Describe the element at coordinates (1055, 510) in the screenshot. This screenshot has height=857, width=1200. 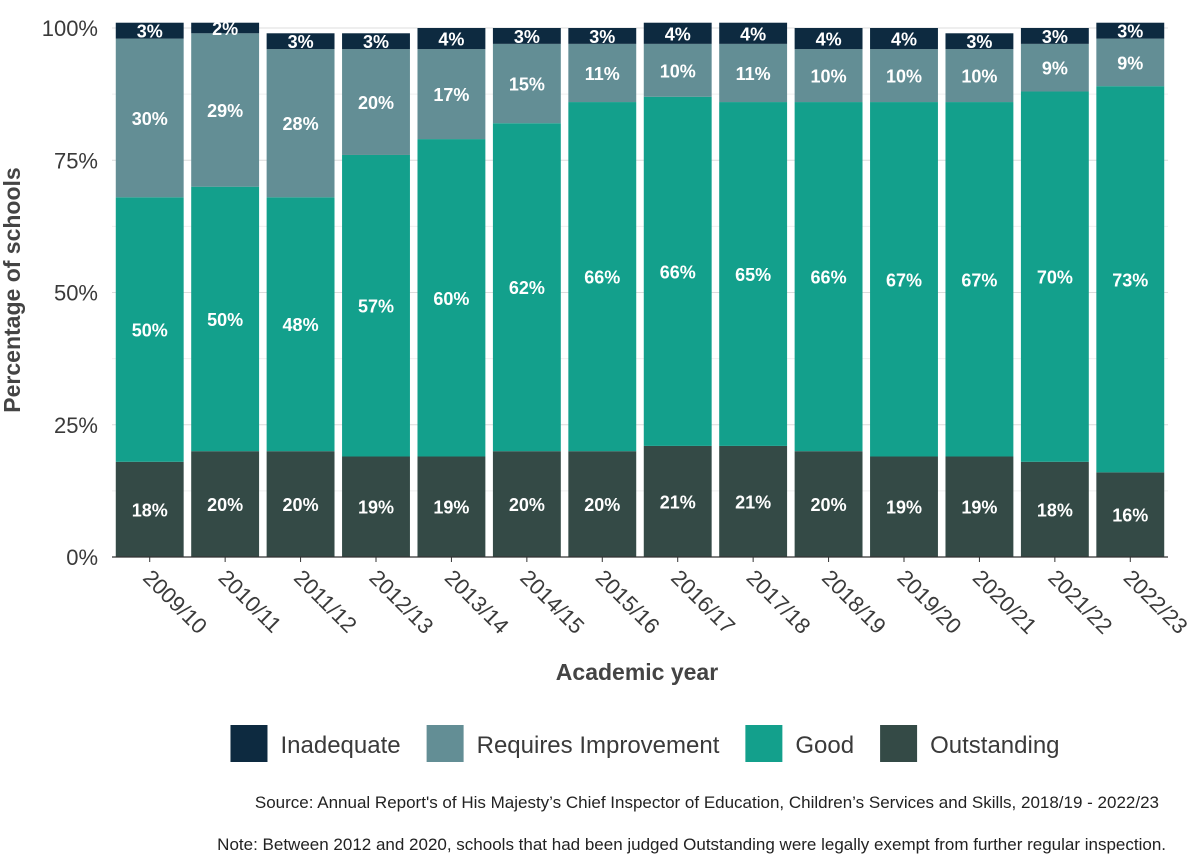
I see `data-label: 18%` at that location.